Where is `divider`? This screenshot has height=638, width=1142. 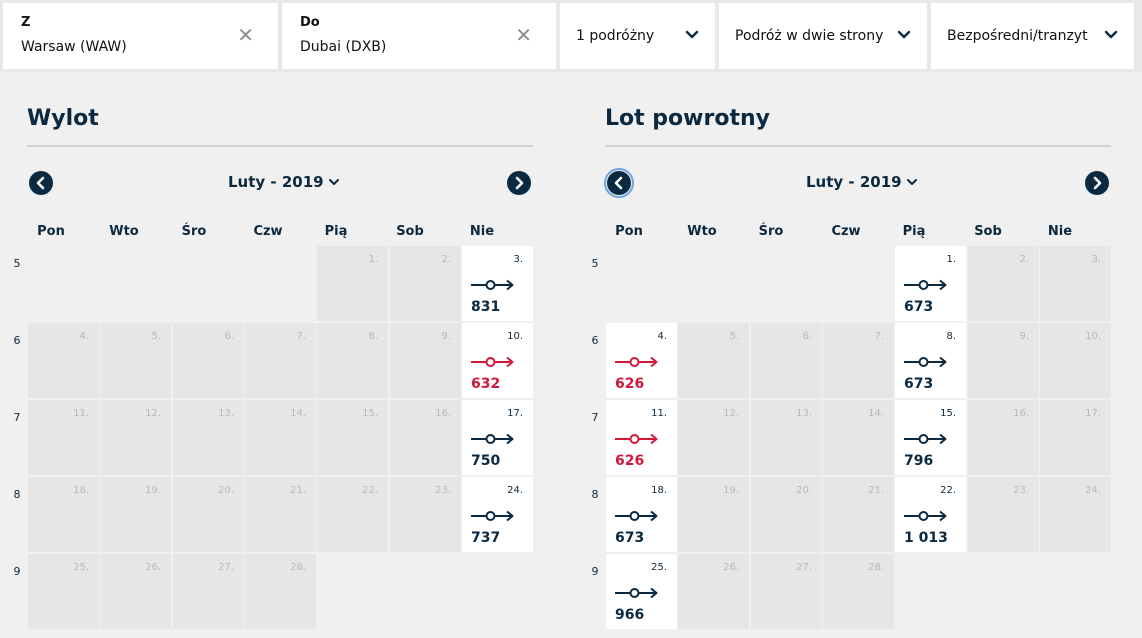 divider is located at coordinates (280, 146).